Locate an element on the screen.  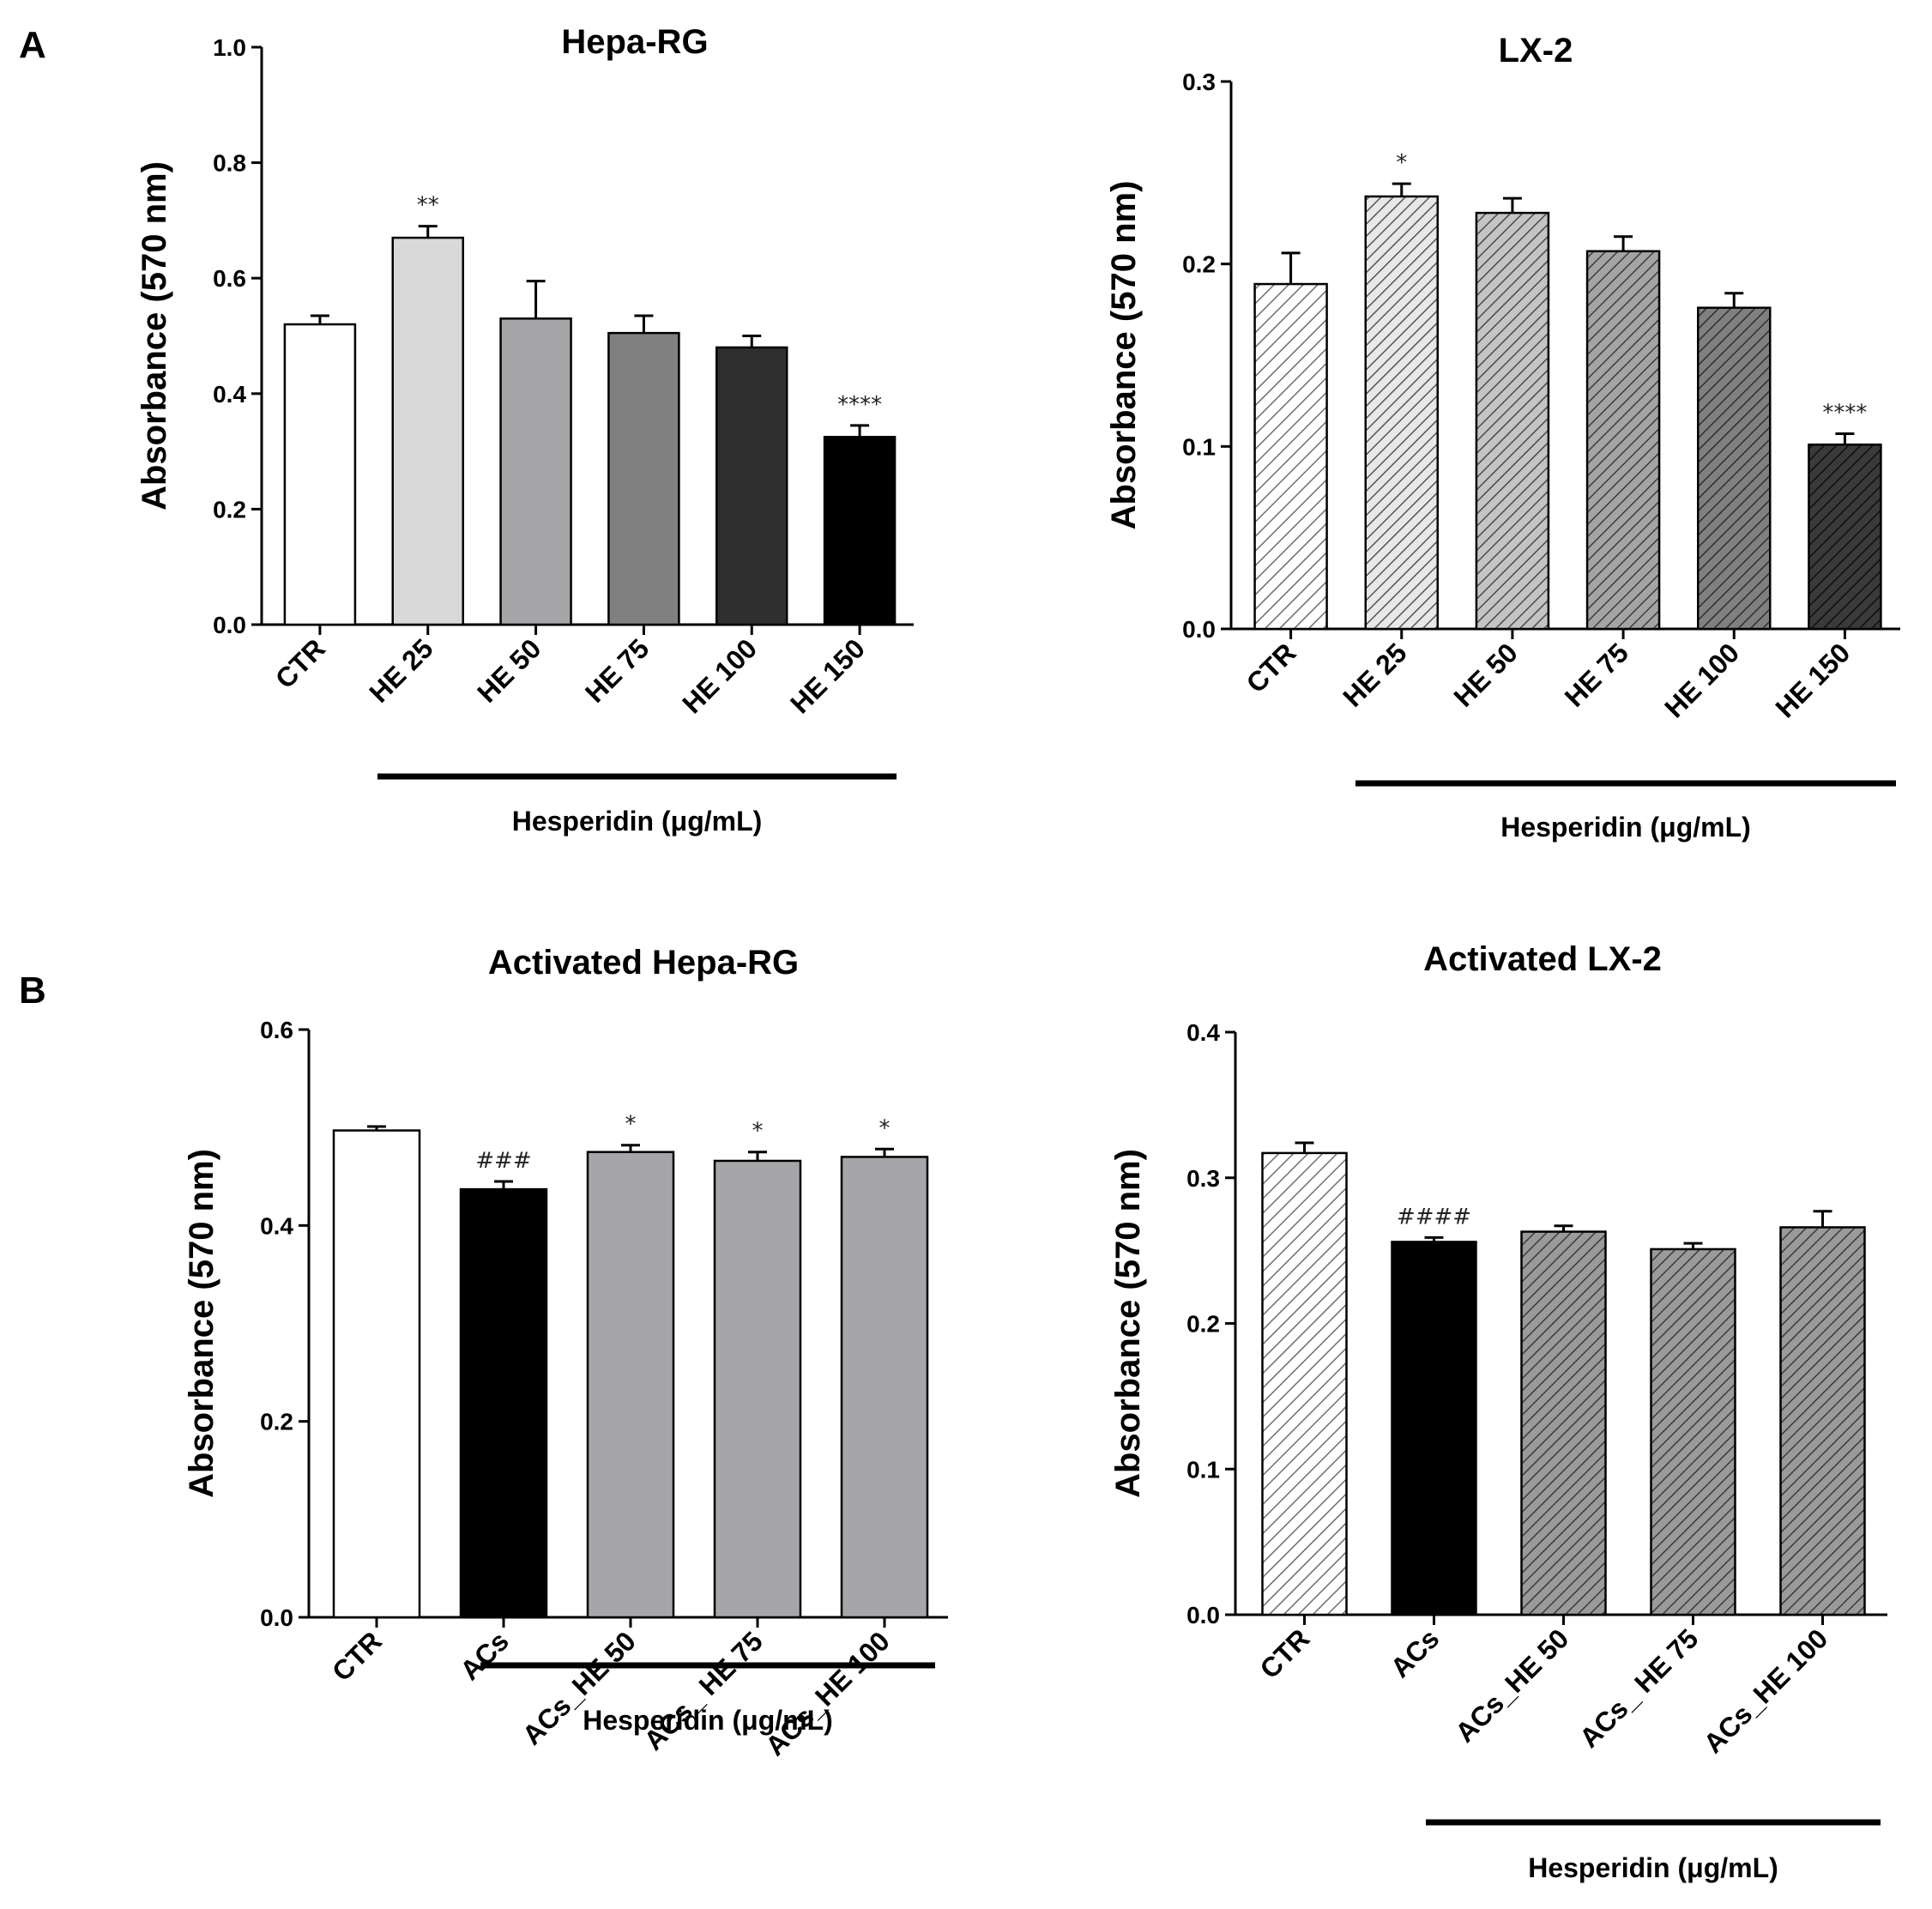
significance-label: ### is located at coordinates (503, 1161).